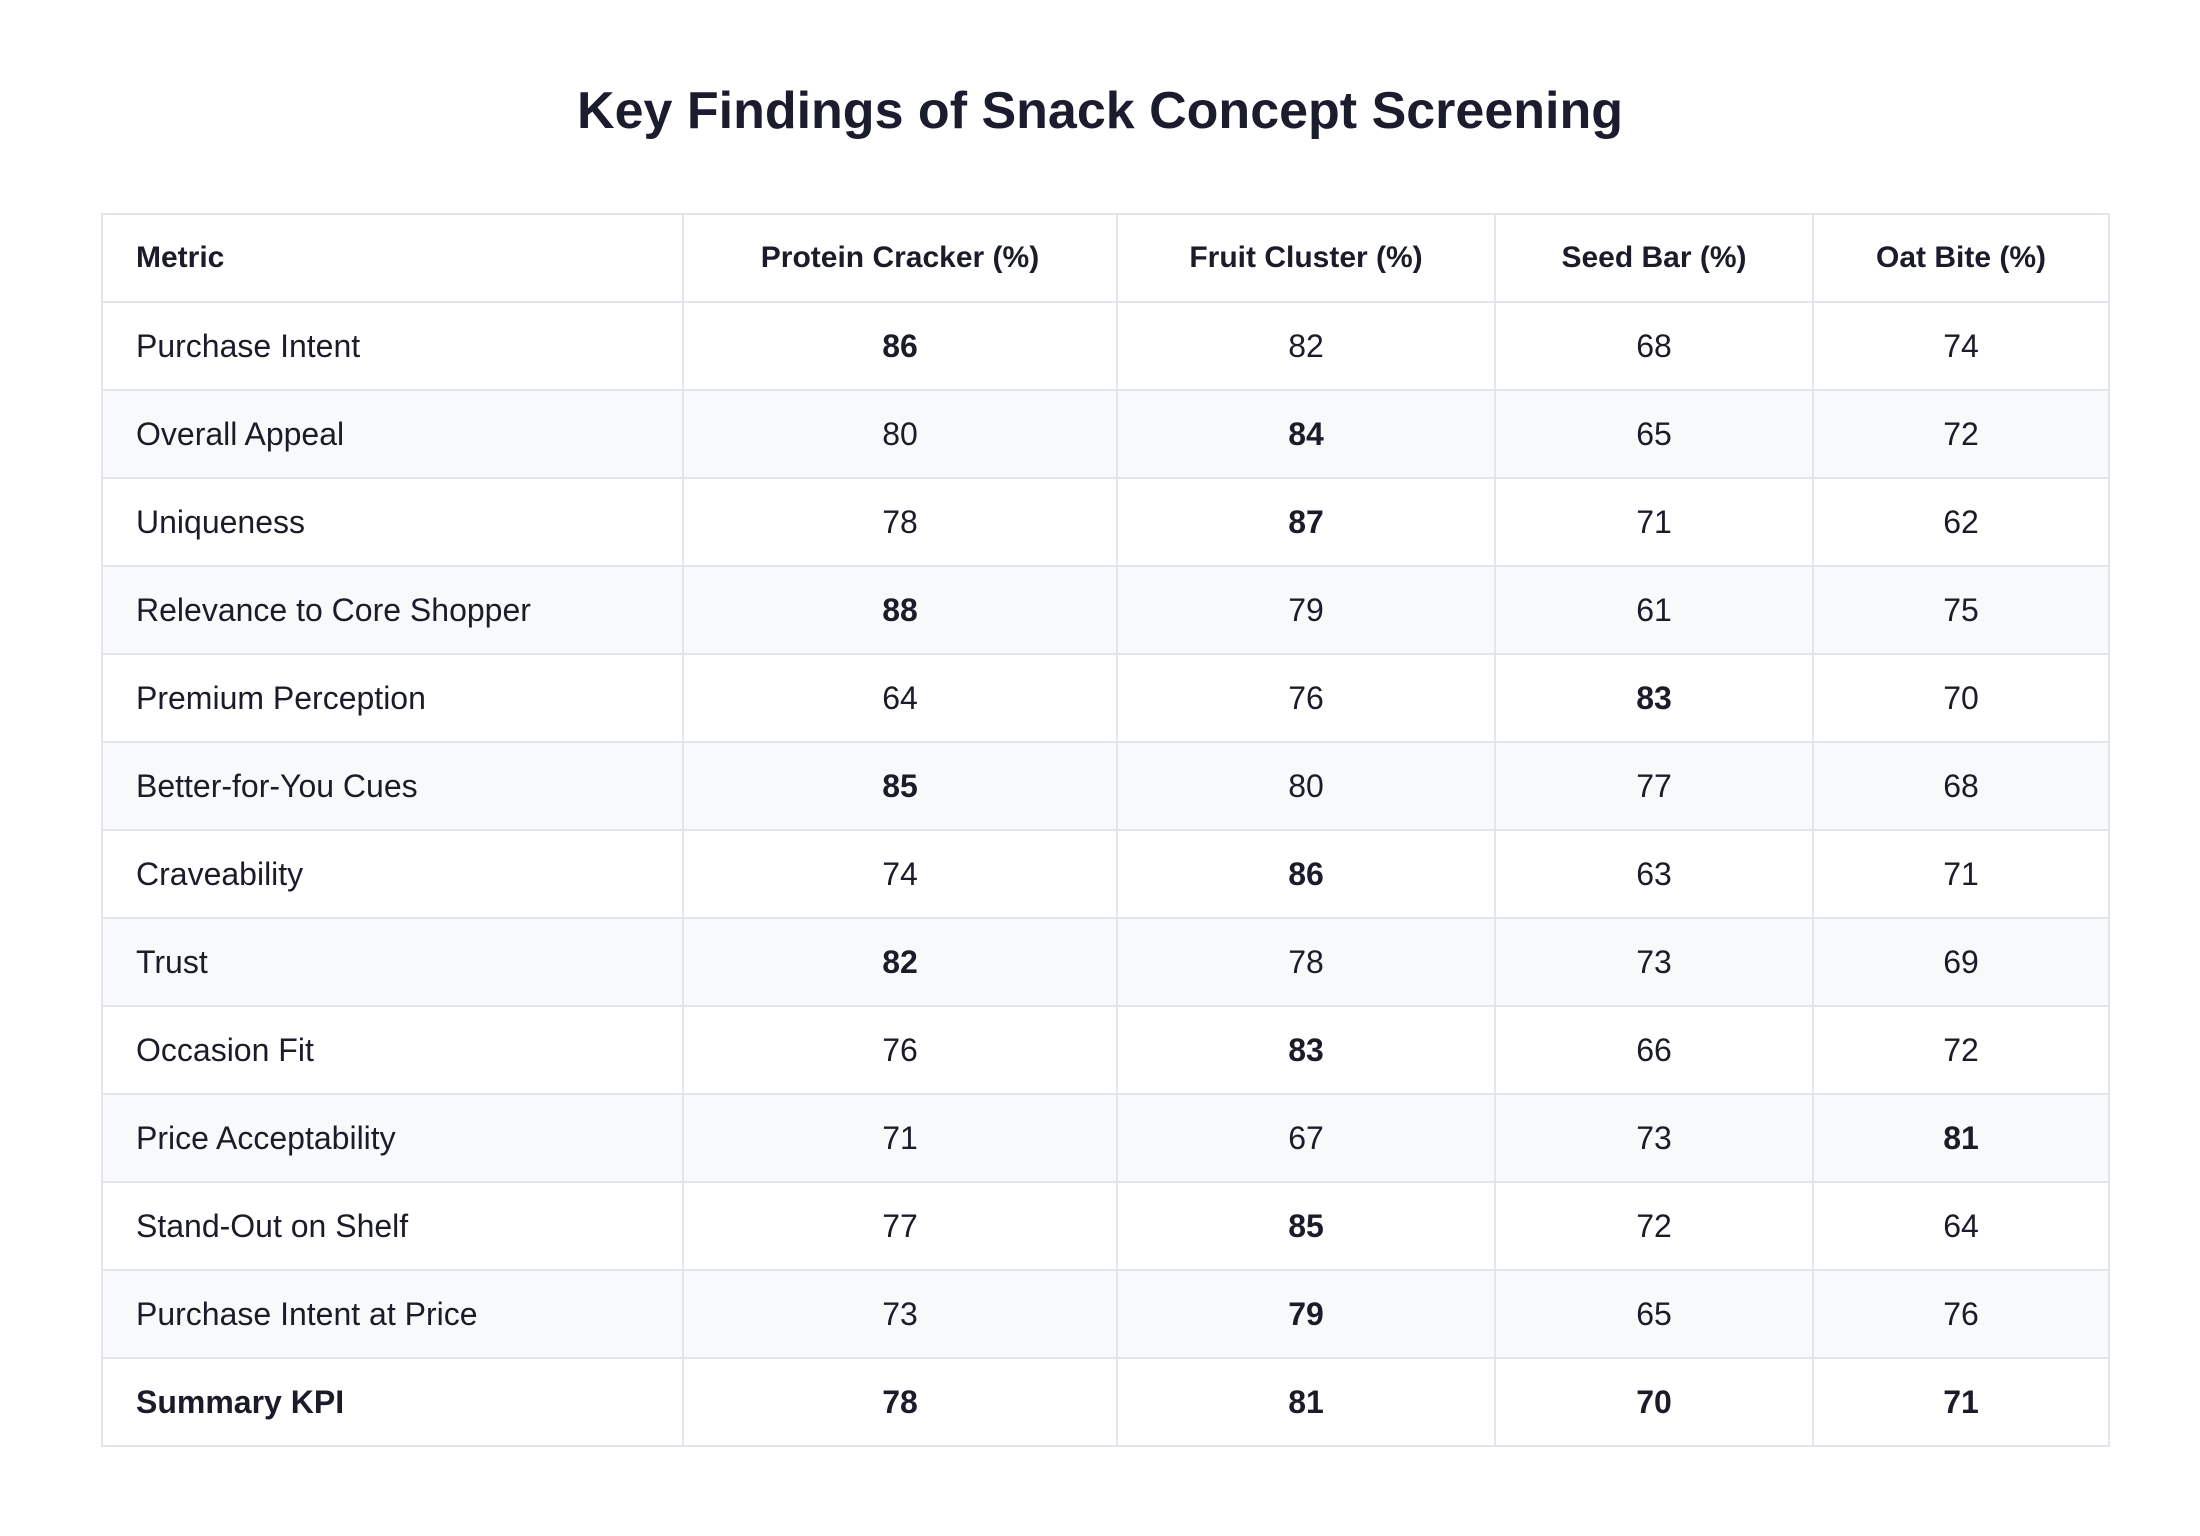 The width and height of the screenshot is (2200, 1536). Describe the element at coordinates (1306, 962) in the screenshot. I see `value-cell-fruit-cluster: 78` at that location.